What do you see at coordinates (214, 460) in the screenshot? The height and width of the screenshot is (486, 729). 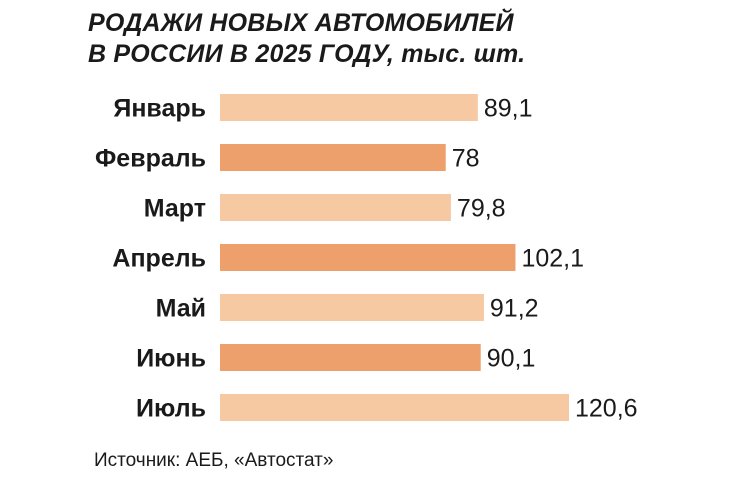 I see `source-note: Источник: АЕБ, «Автостат»` at bounding box center [214, 460].